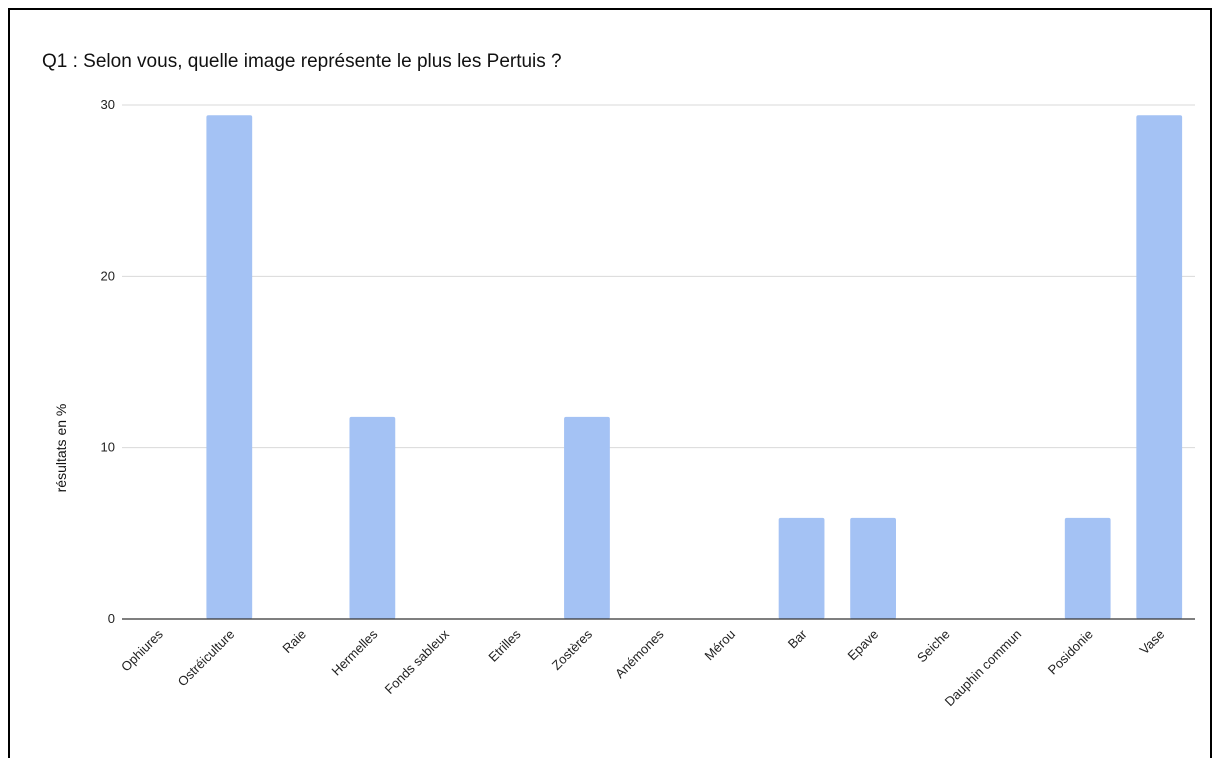  Describe the element at coordinates (863, 645) in the screenshot. I see `x-tick-label: Epave` at that location.